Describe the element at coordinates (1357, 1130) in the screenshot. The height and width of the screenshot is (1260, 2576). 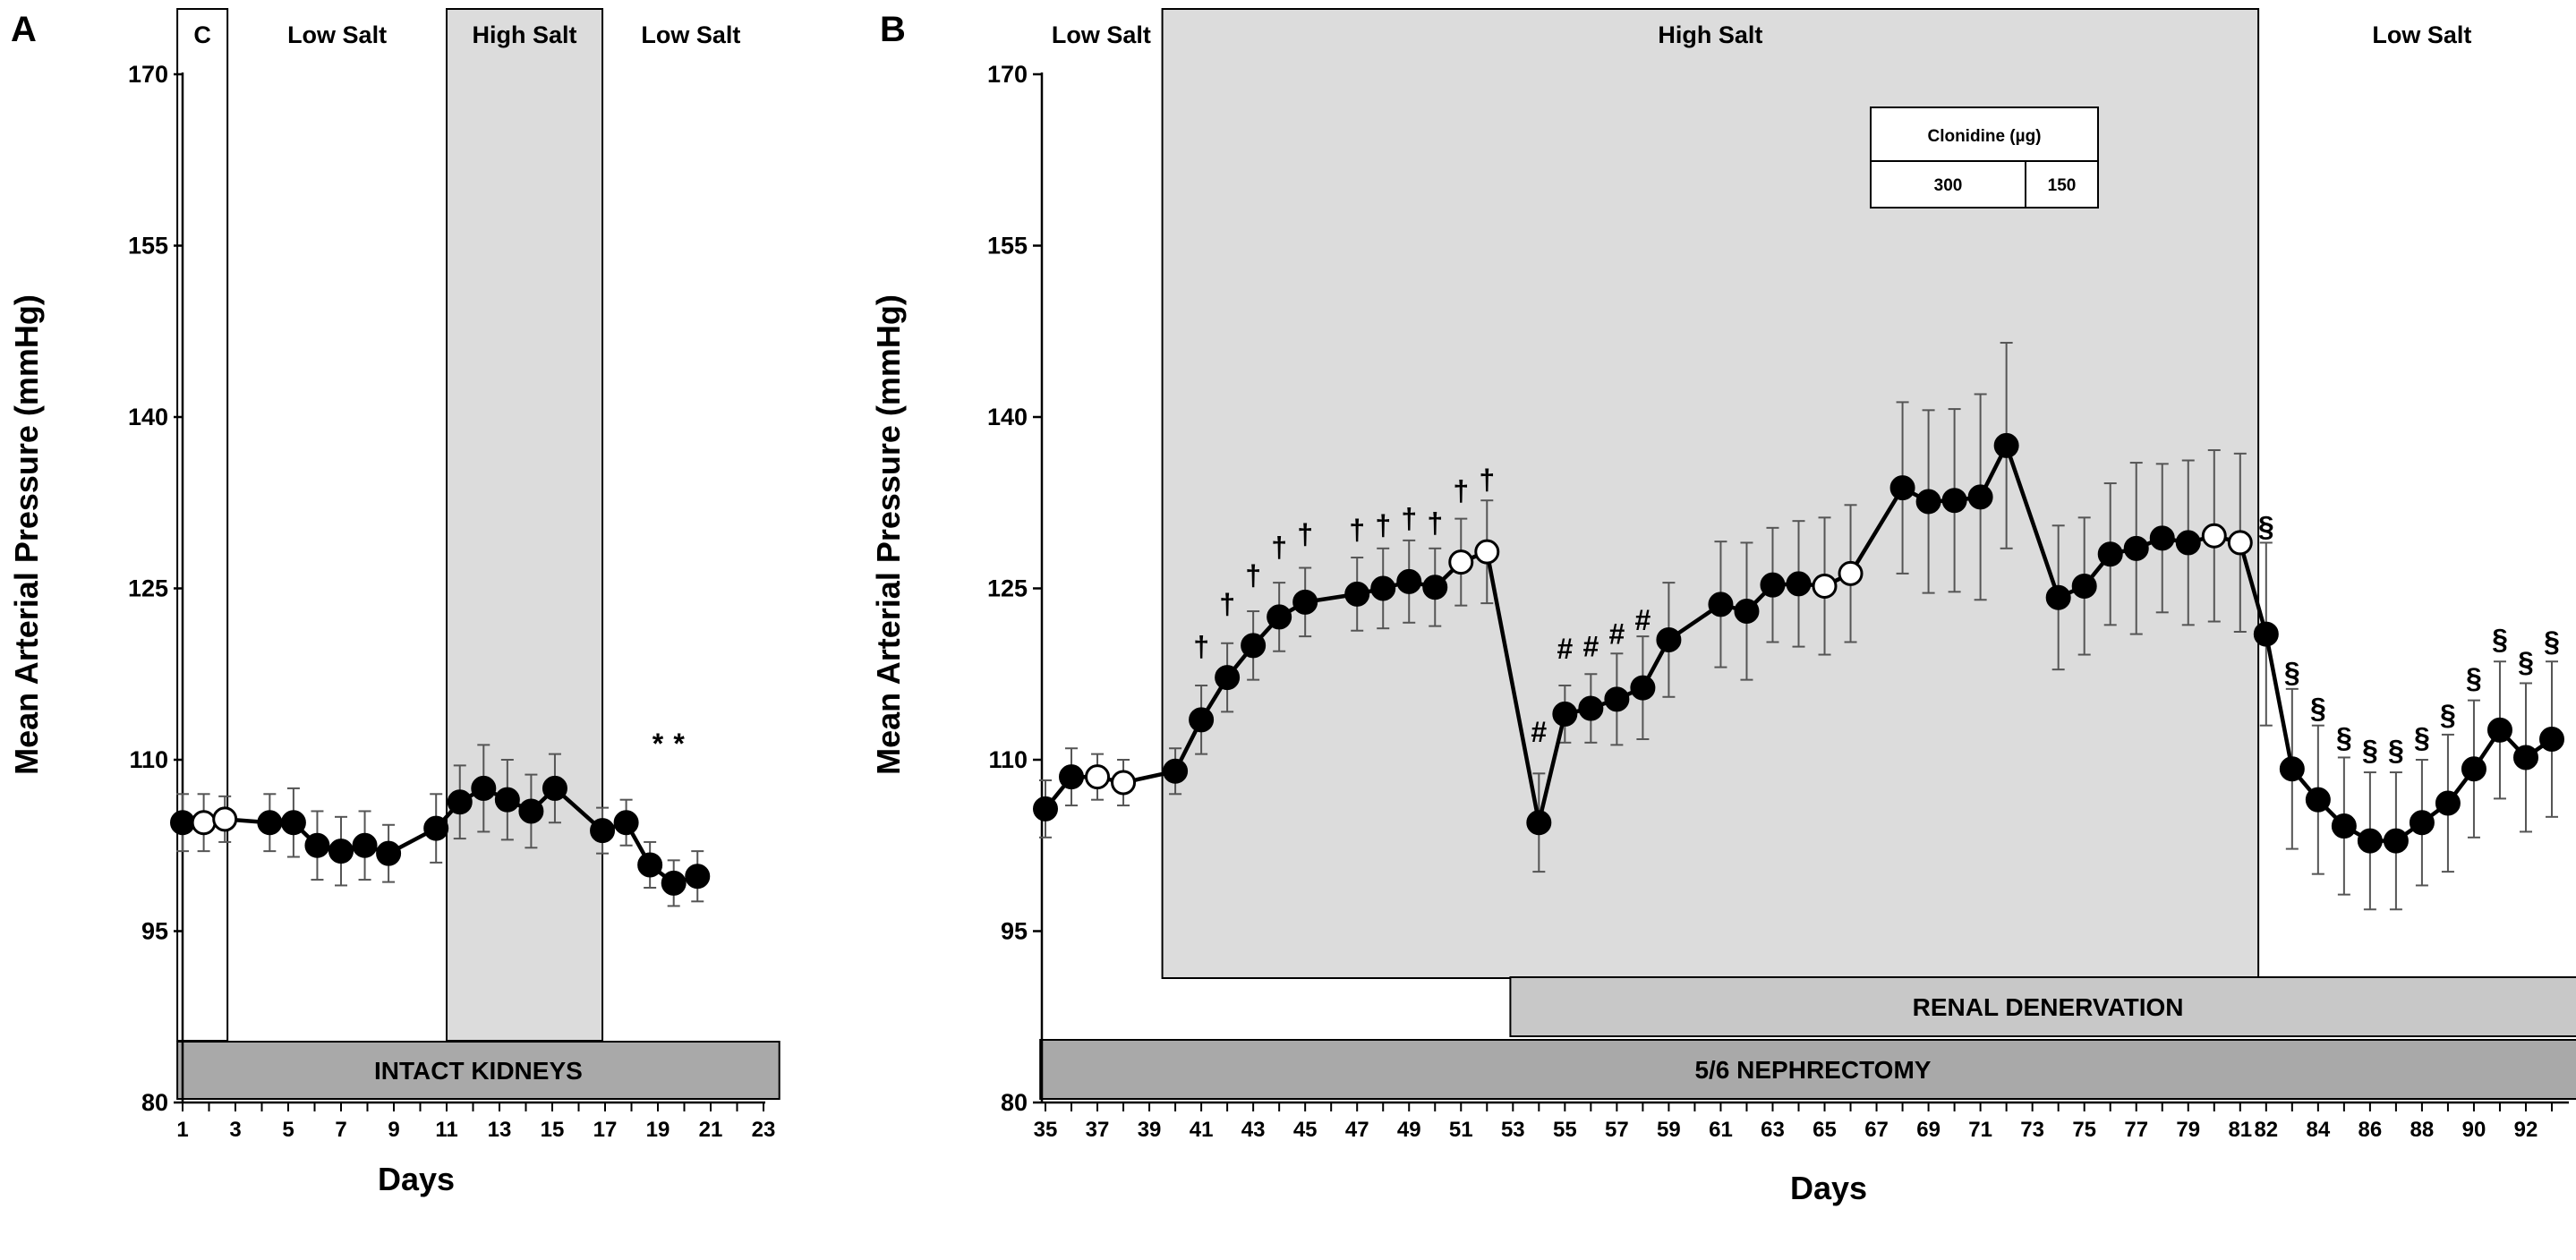
I see `x-tick-label: 47` at that location.